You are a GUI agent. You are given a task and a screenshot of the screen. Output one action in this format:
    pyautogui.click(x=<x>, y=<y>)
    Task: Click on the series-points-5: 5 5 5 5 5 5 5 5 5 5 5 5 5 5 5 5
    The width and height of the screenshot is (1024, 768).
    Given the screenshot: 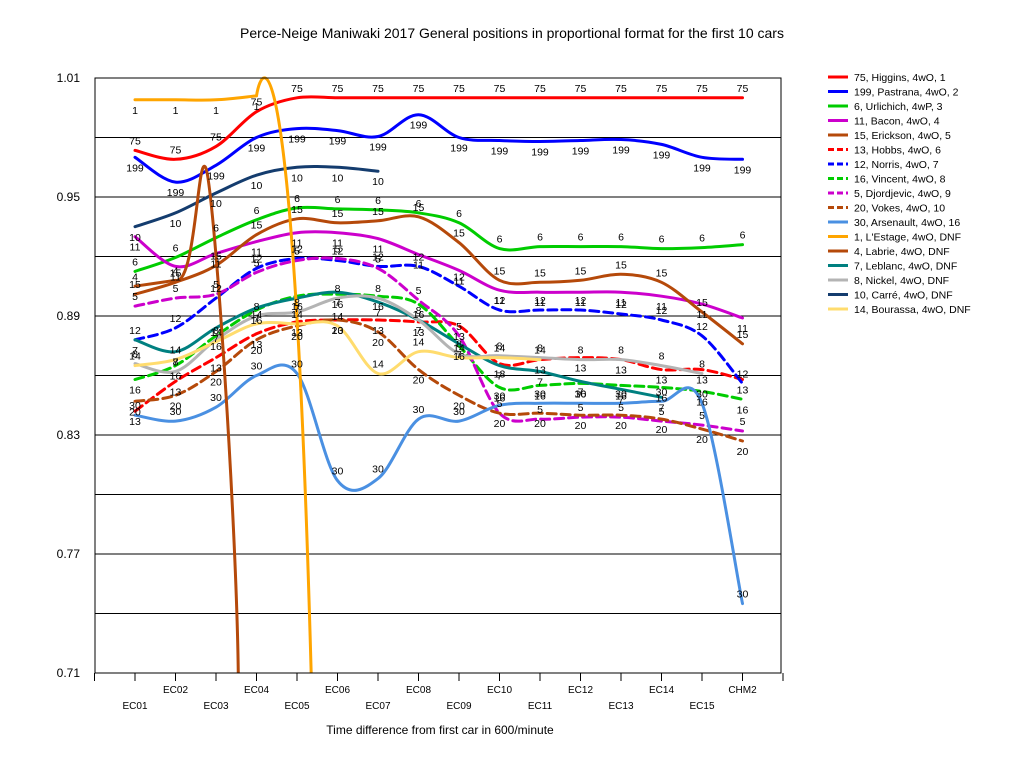 What is the action you would take?
    pyautogui.click(x=439, y=335)
    